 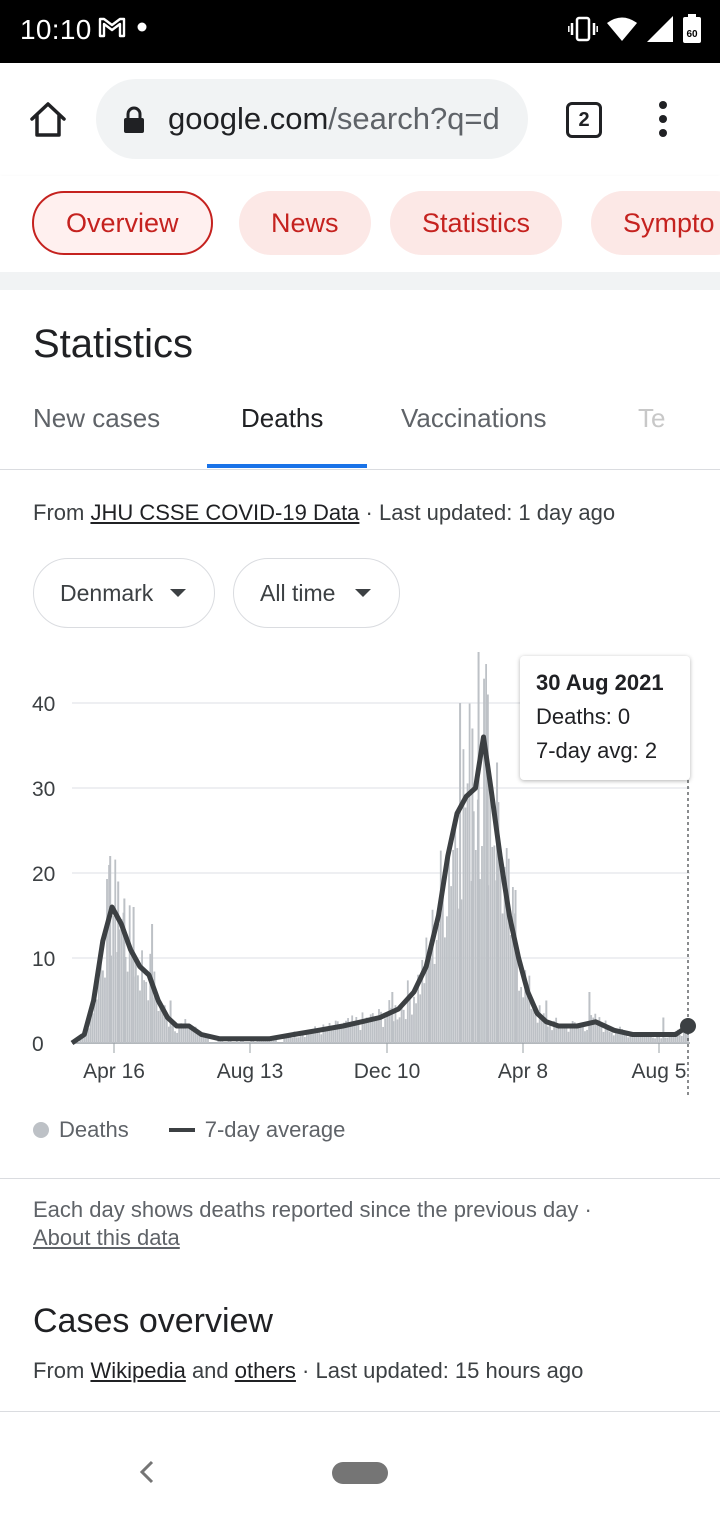 I want to click on others-link: others, so click(x=265, y=1370).